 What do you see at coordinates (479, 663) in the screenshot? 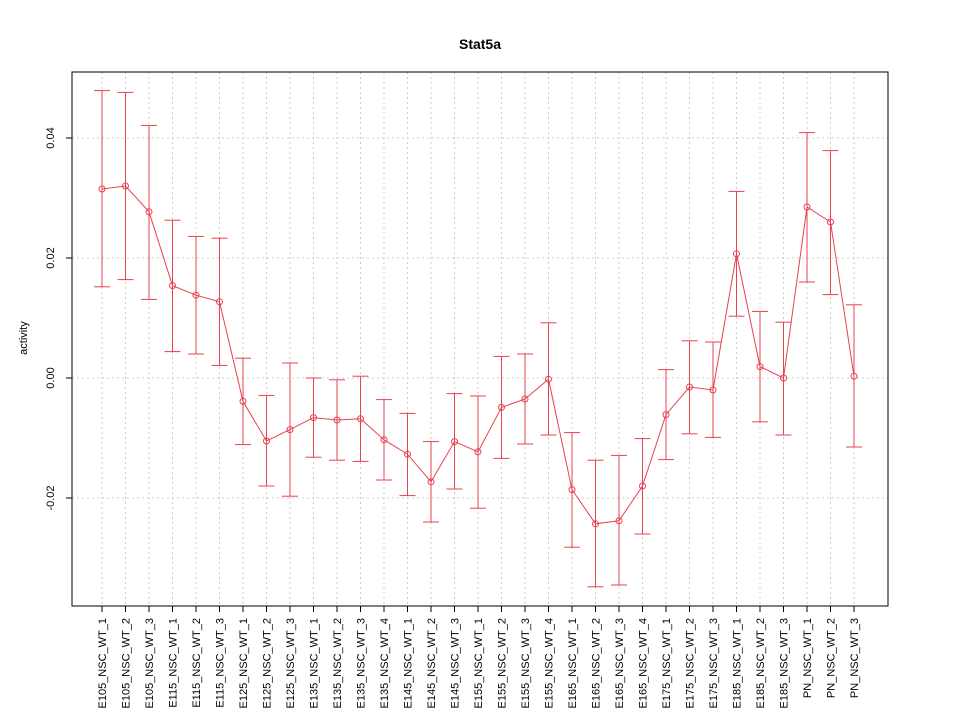
I see `x-tick-label: E155_NSC_WT_1` at bounding box center [479, 663].